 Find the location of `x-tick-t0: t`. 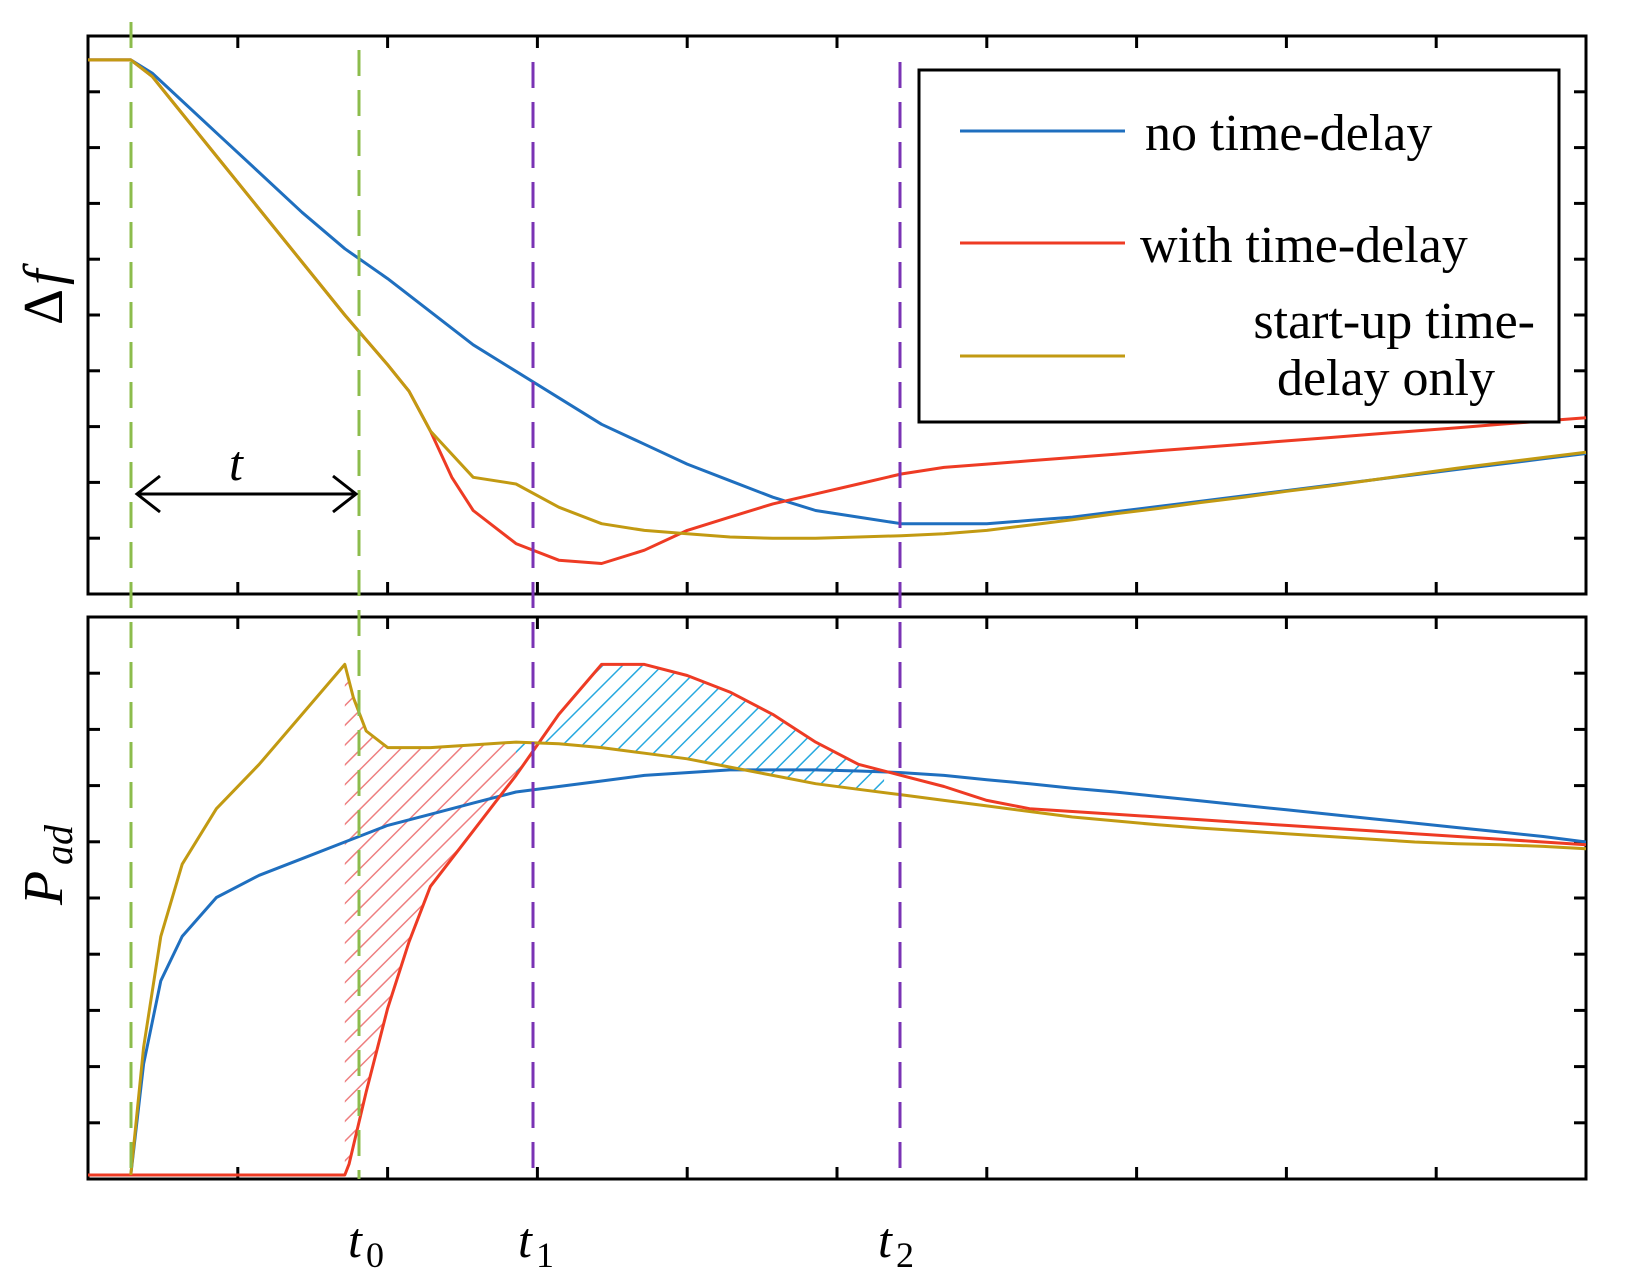

x-tick-t0: t is located at coordinates (355, 1240).